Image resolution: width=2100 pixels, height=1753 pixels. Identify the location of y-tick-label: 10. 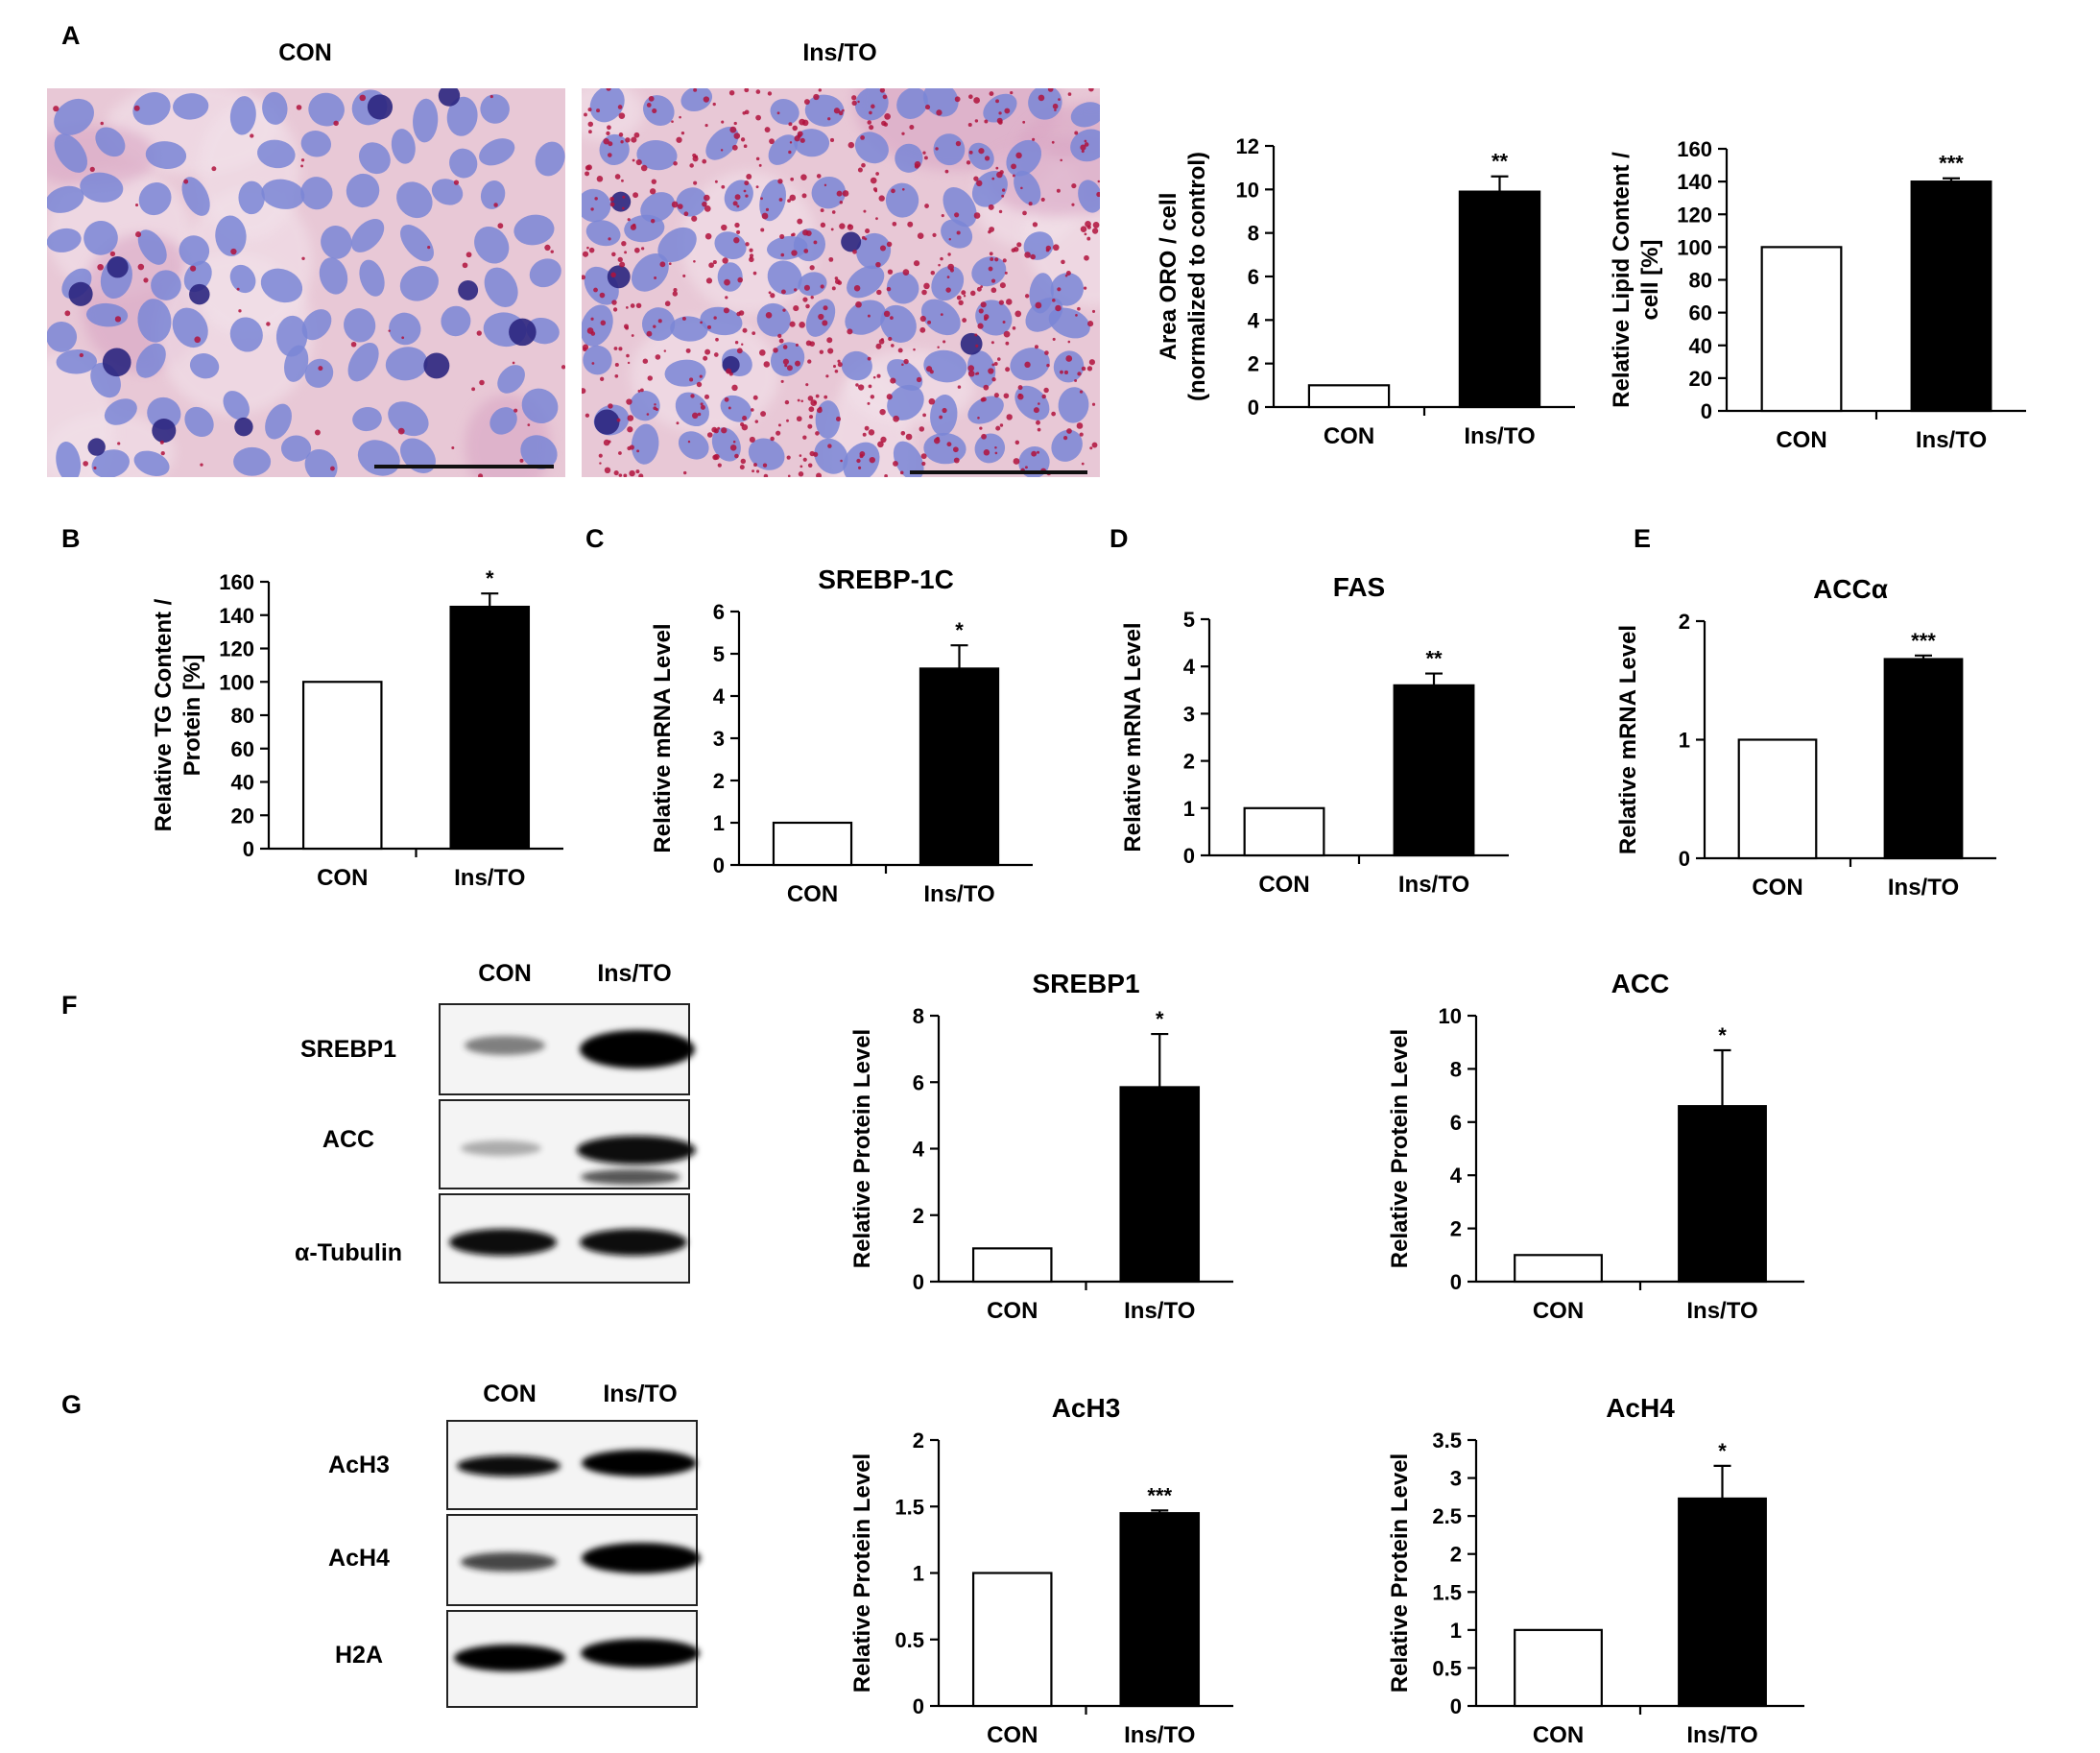
(1451, 1016).